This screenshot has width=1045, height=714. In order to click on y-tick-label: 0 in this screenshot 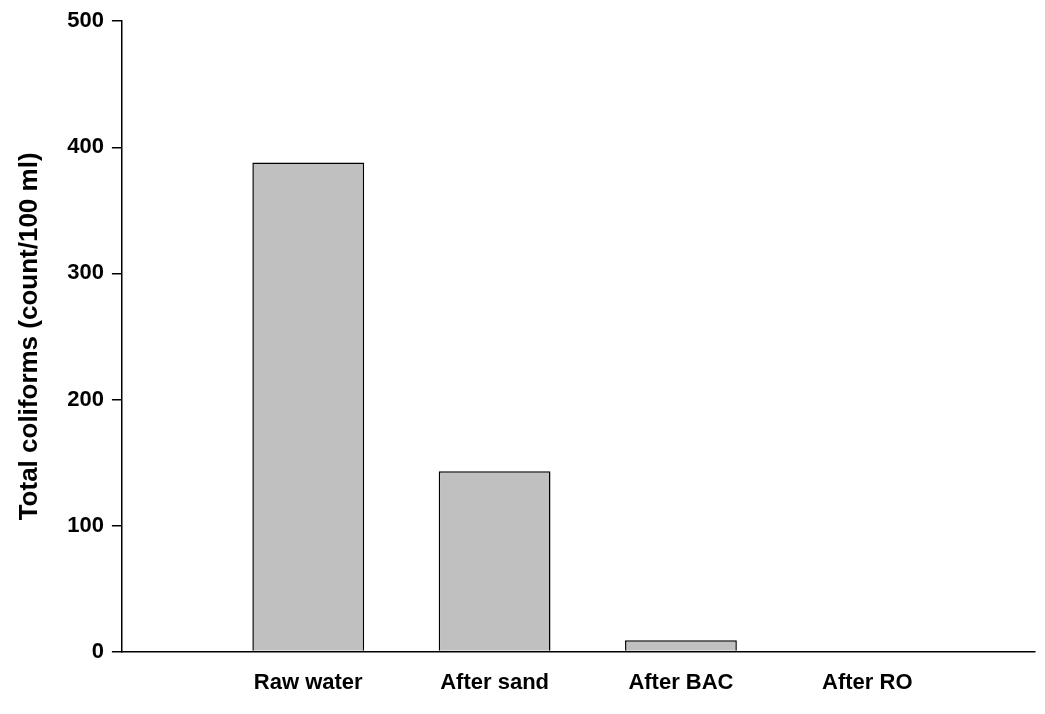, I will do `click(97, 650)`.